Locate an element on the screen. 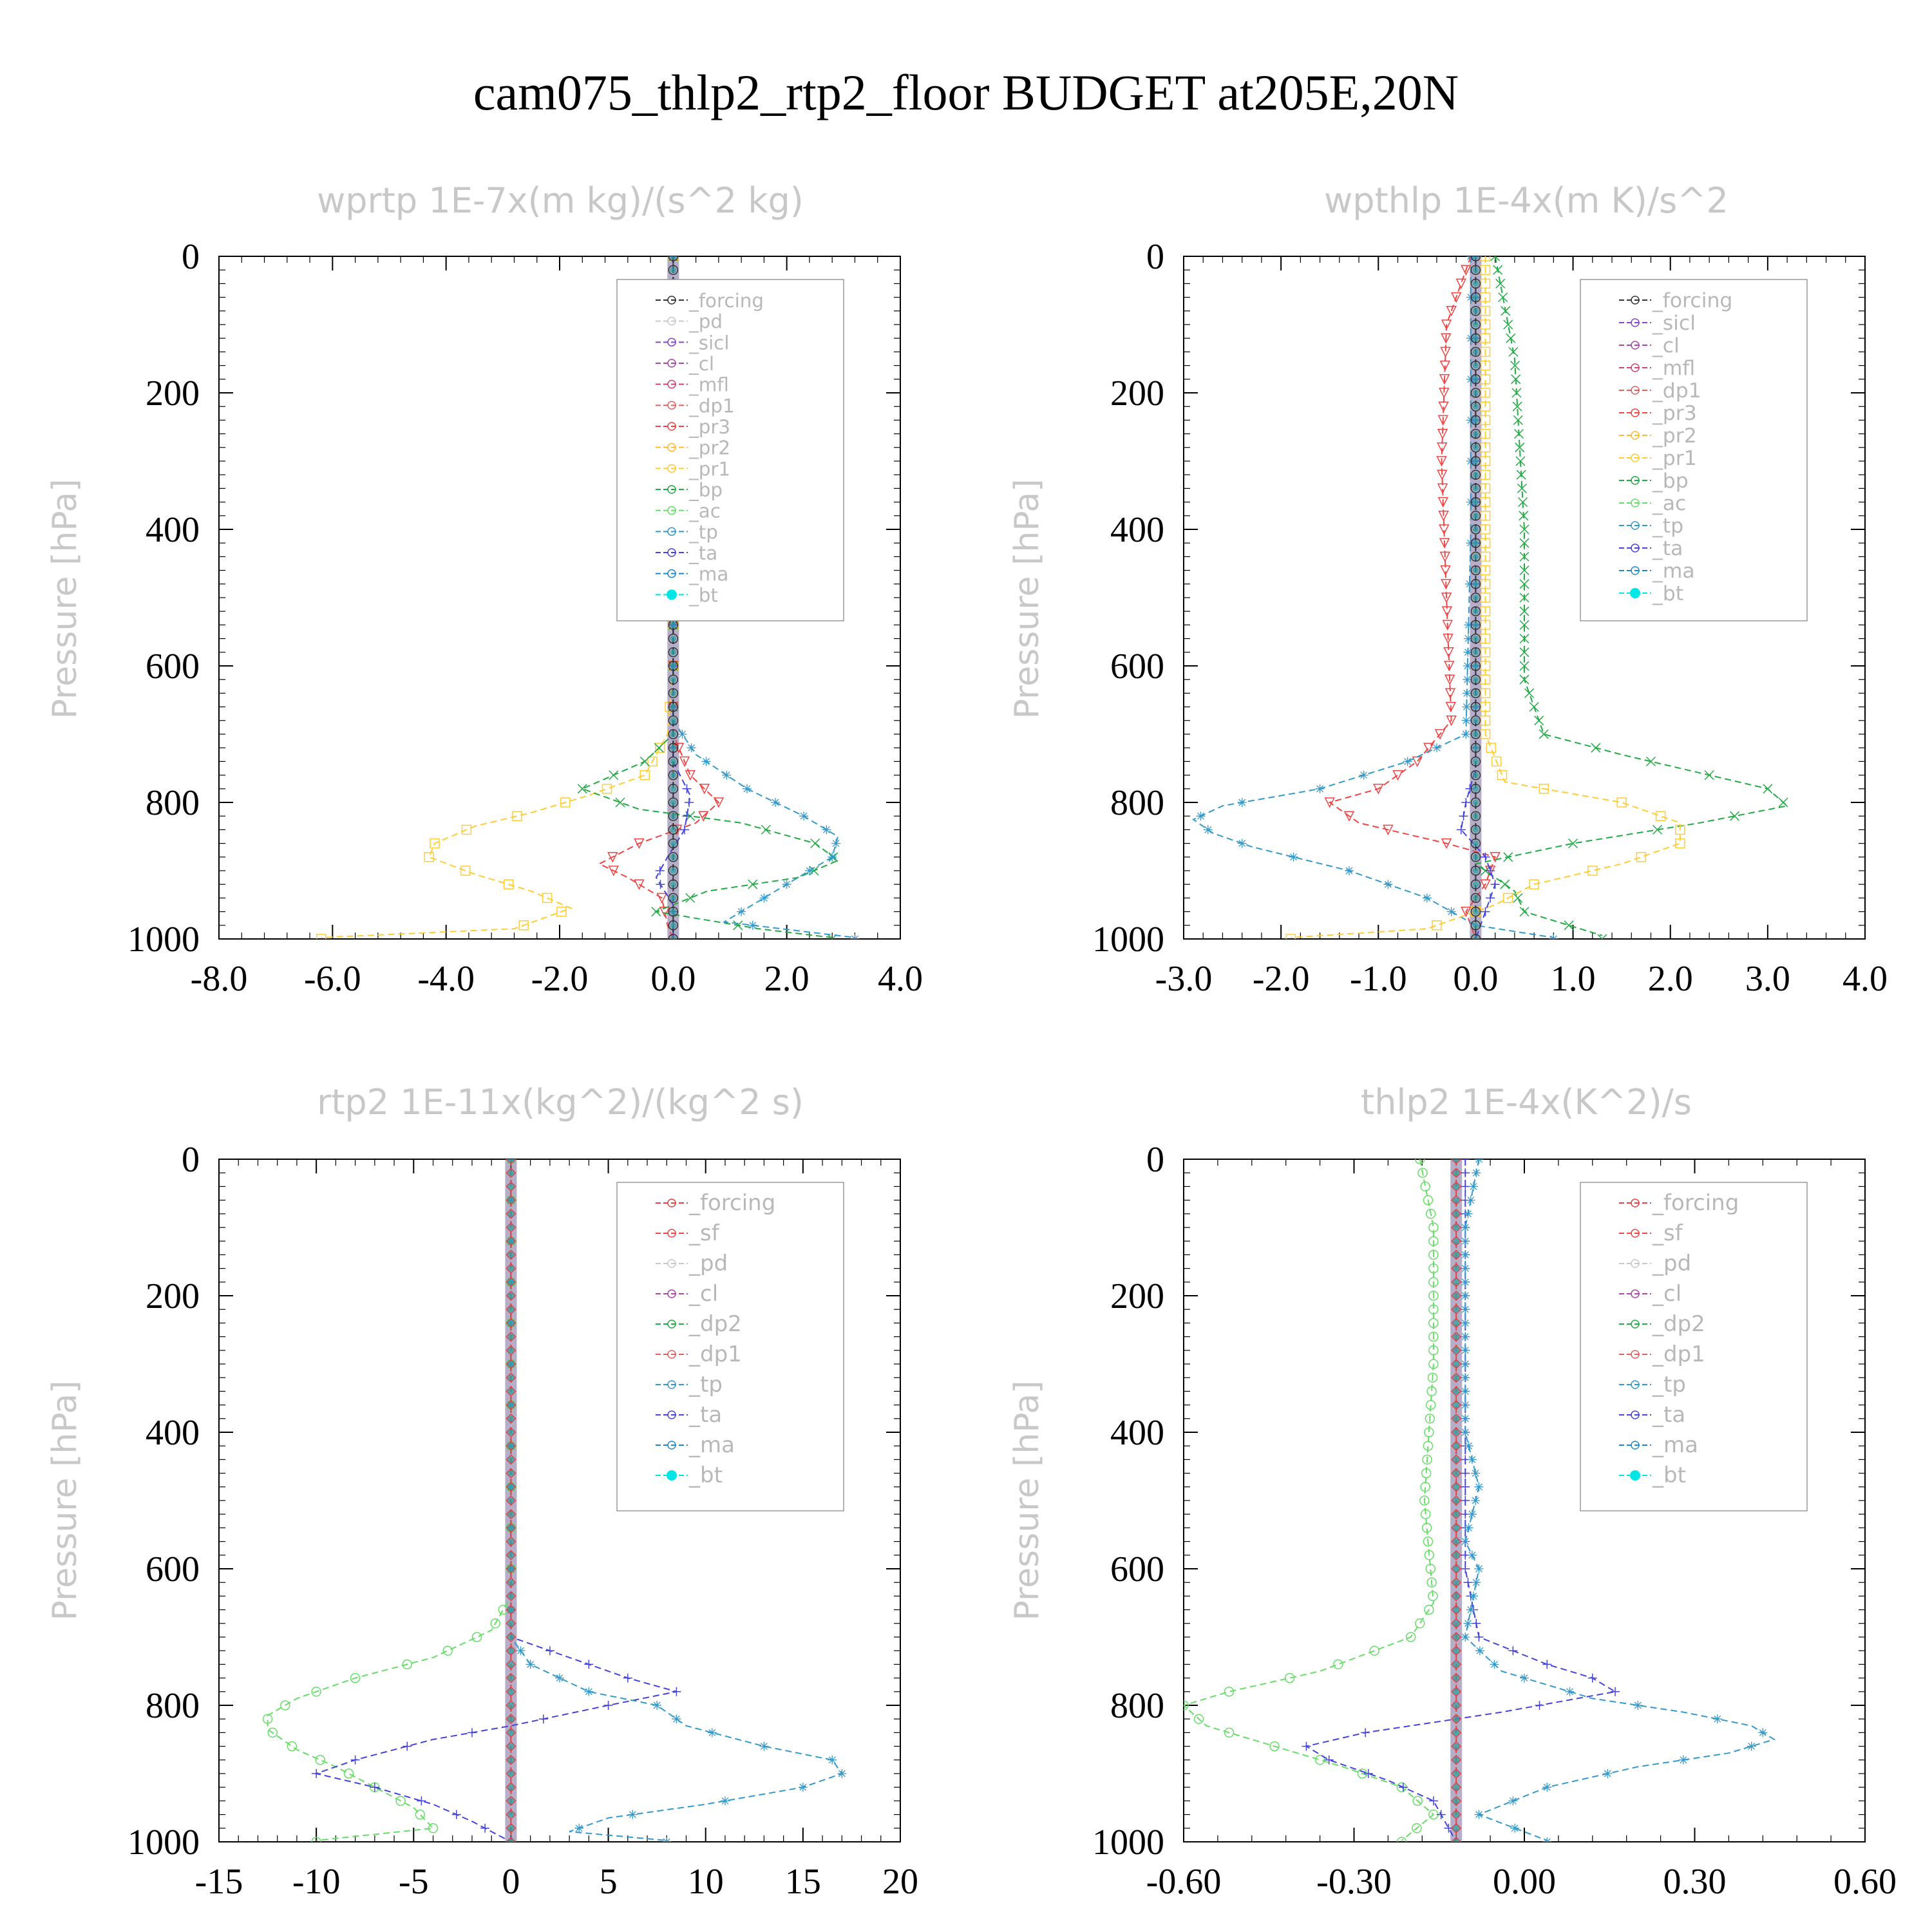  legend-label: _pr1 is located at coordinates (1675, 459).